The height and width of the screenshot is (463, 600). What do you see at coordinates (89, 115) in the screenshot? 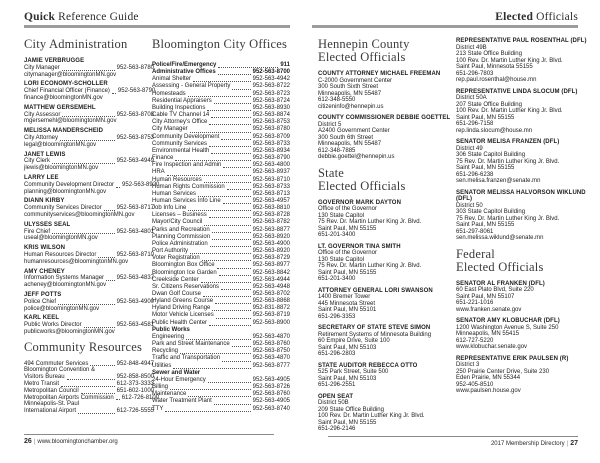
I see `title-phone-row: City Assessor 952-563-8708` at bounding box center [89, 115].